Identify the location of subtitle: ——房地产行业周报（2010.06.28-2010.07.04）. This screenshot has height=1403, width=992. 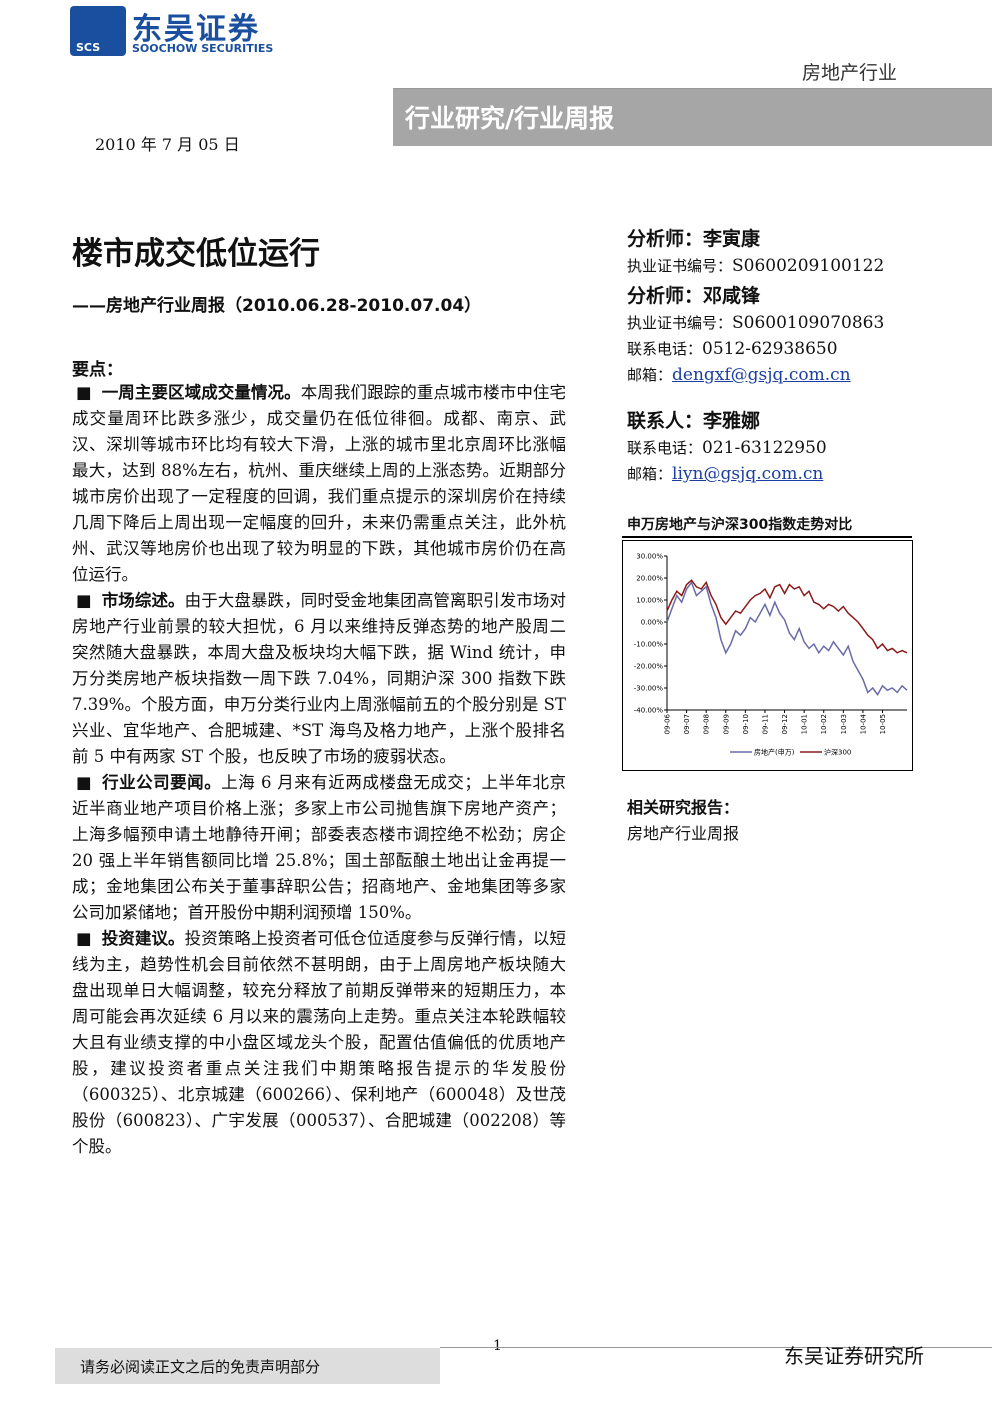
(277, 306).